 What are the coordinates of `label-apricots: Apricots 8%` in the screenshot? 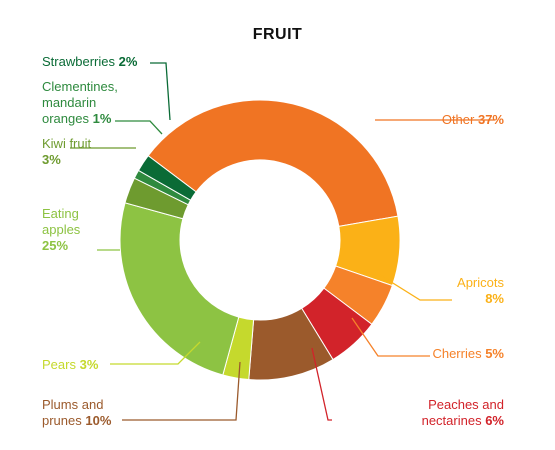 It's located at (480, 290).